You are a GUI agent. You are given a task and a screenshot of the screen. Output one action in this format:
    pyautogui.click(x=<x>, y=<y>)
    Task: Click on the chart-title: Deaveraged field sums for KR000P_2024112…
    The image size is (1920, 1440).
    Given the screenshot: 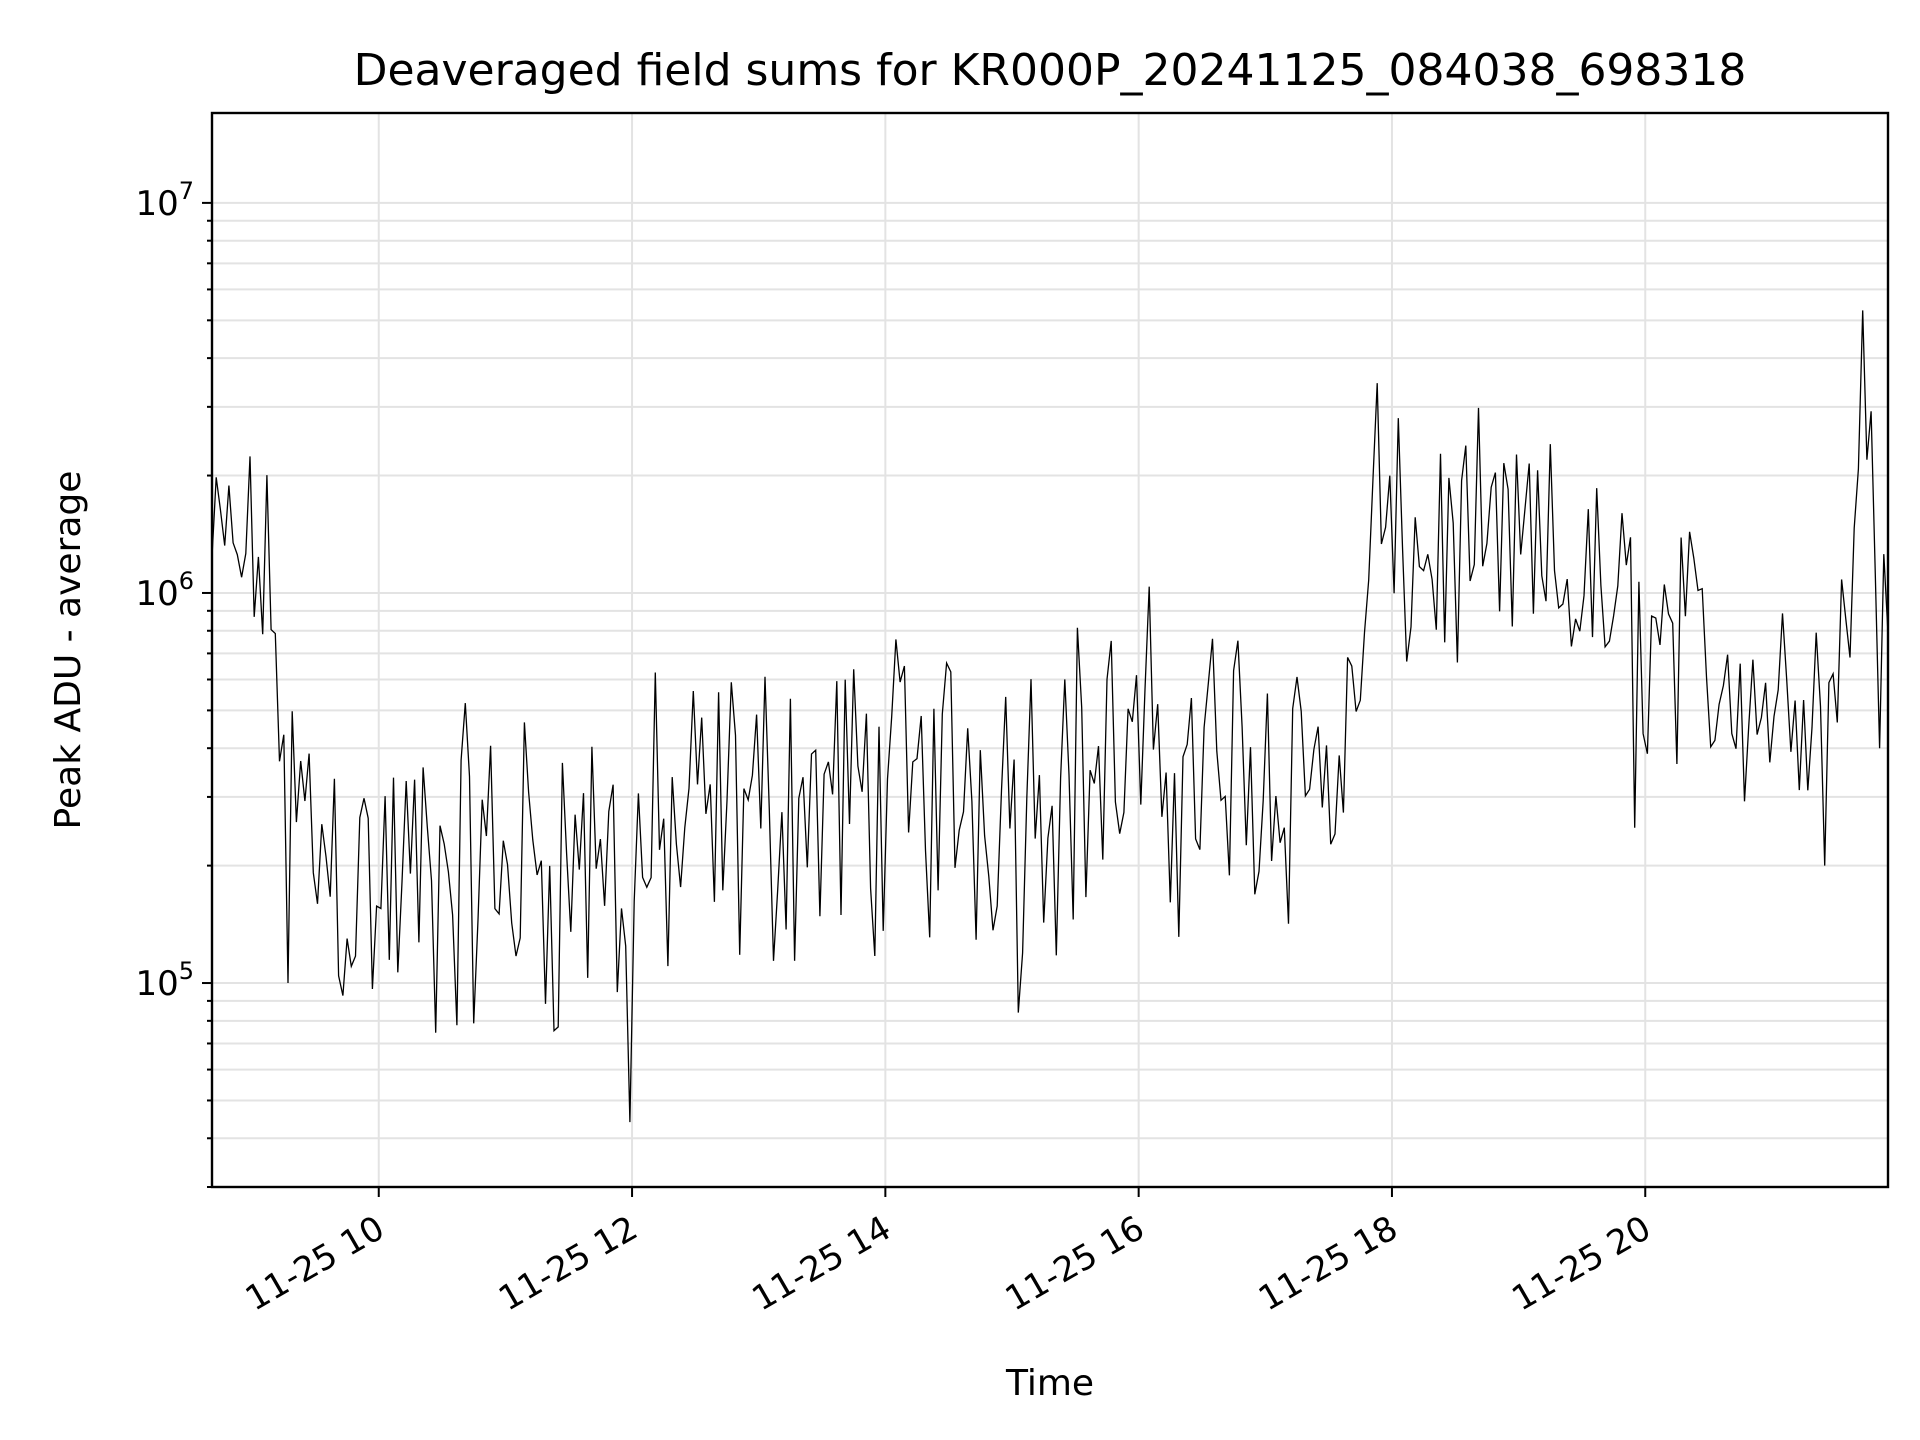 What is the action you would take?
    pyautogui.click(x=1050, y=70)
    